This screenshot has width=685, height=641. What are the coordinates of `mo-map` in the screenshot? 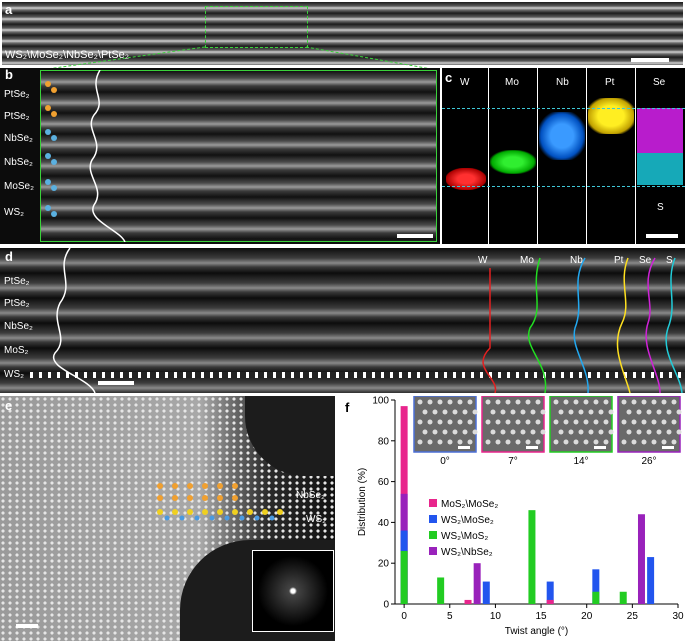 It's located at (513, 162).